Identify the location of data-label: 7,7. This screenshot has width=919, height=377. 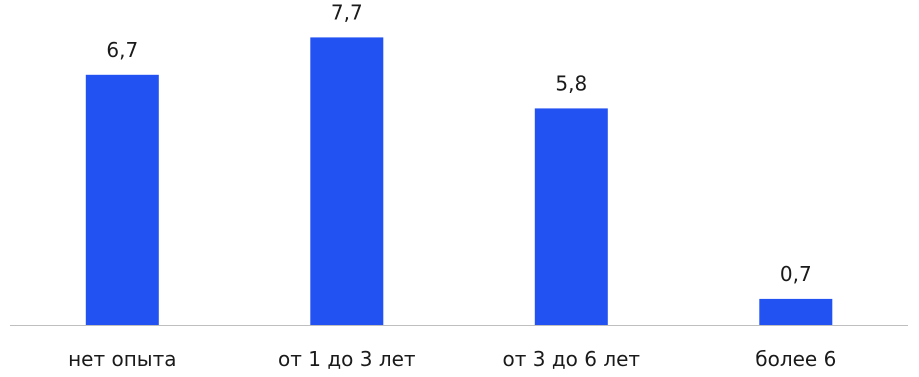
(347, 12).